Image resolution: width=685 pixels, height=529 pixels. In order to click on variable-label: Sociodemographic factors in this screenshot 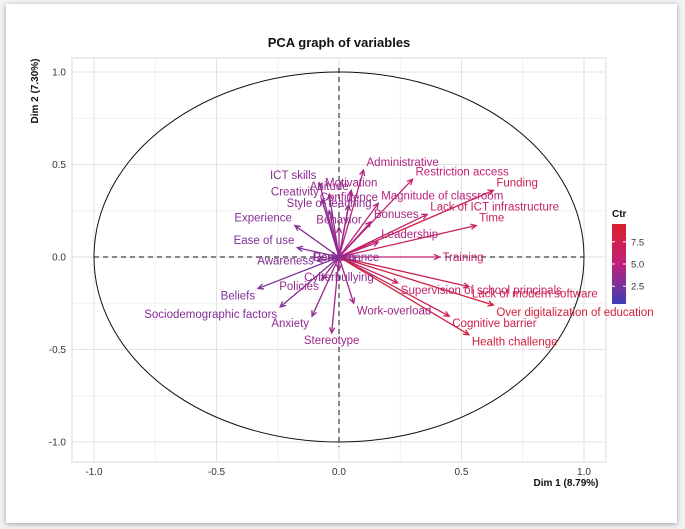, I will do `click(210, 315)`.